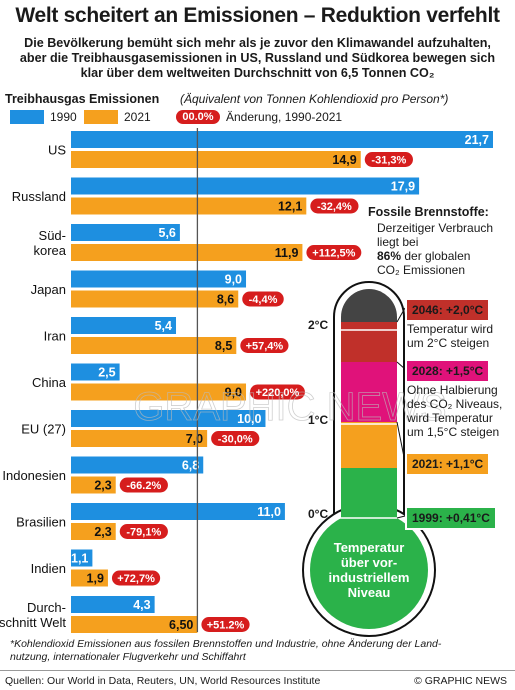  What do you see at coordinates (448, 464) in the screenshot?
I see `temp-box-2021: 2021: +1,1°C` at bounding box center [448, 464].